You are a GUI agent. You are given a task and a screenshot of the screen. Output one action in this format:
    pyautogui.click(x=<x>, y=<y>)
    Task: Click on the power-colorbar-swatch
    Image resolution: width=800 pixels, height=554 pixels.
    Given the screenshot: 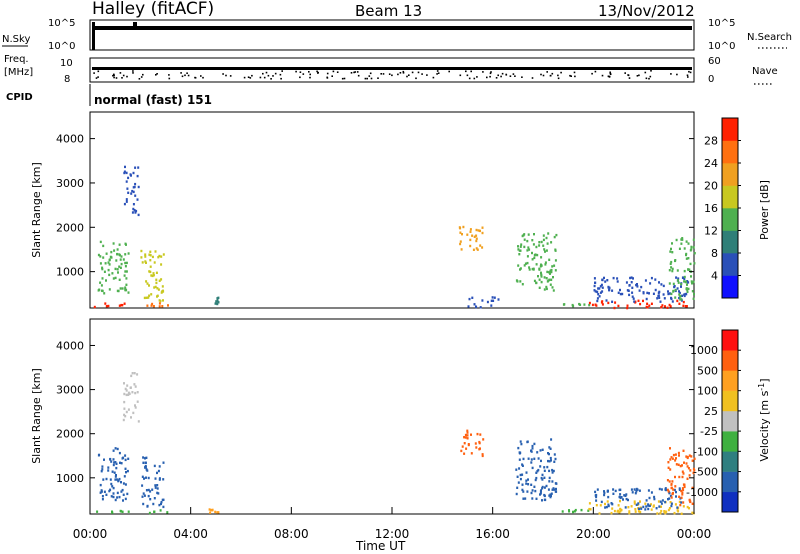 What is the action you would take?
    pyautogui.click(x=730, y=264)
    